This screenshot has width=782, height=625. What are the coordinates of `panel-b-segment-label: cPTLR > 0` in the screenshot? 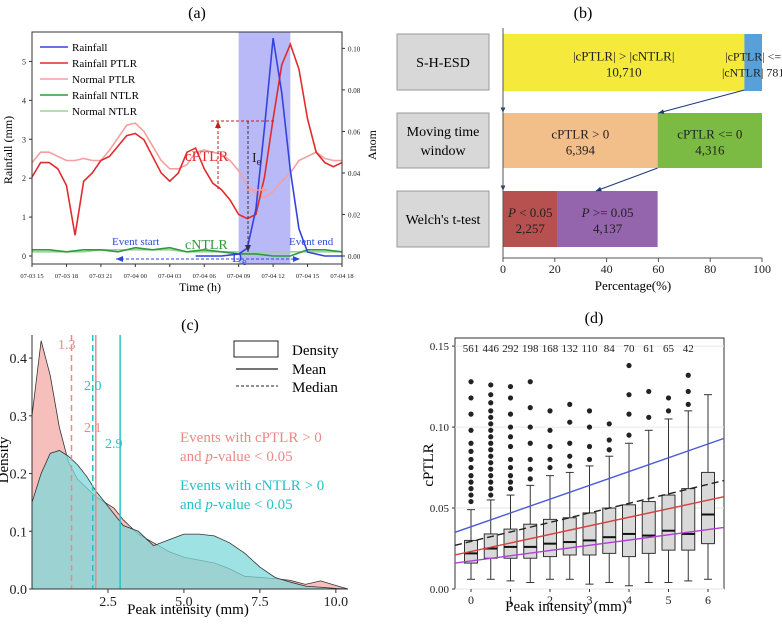 It's located at (580, 134).